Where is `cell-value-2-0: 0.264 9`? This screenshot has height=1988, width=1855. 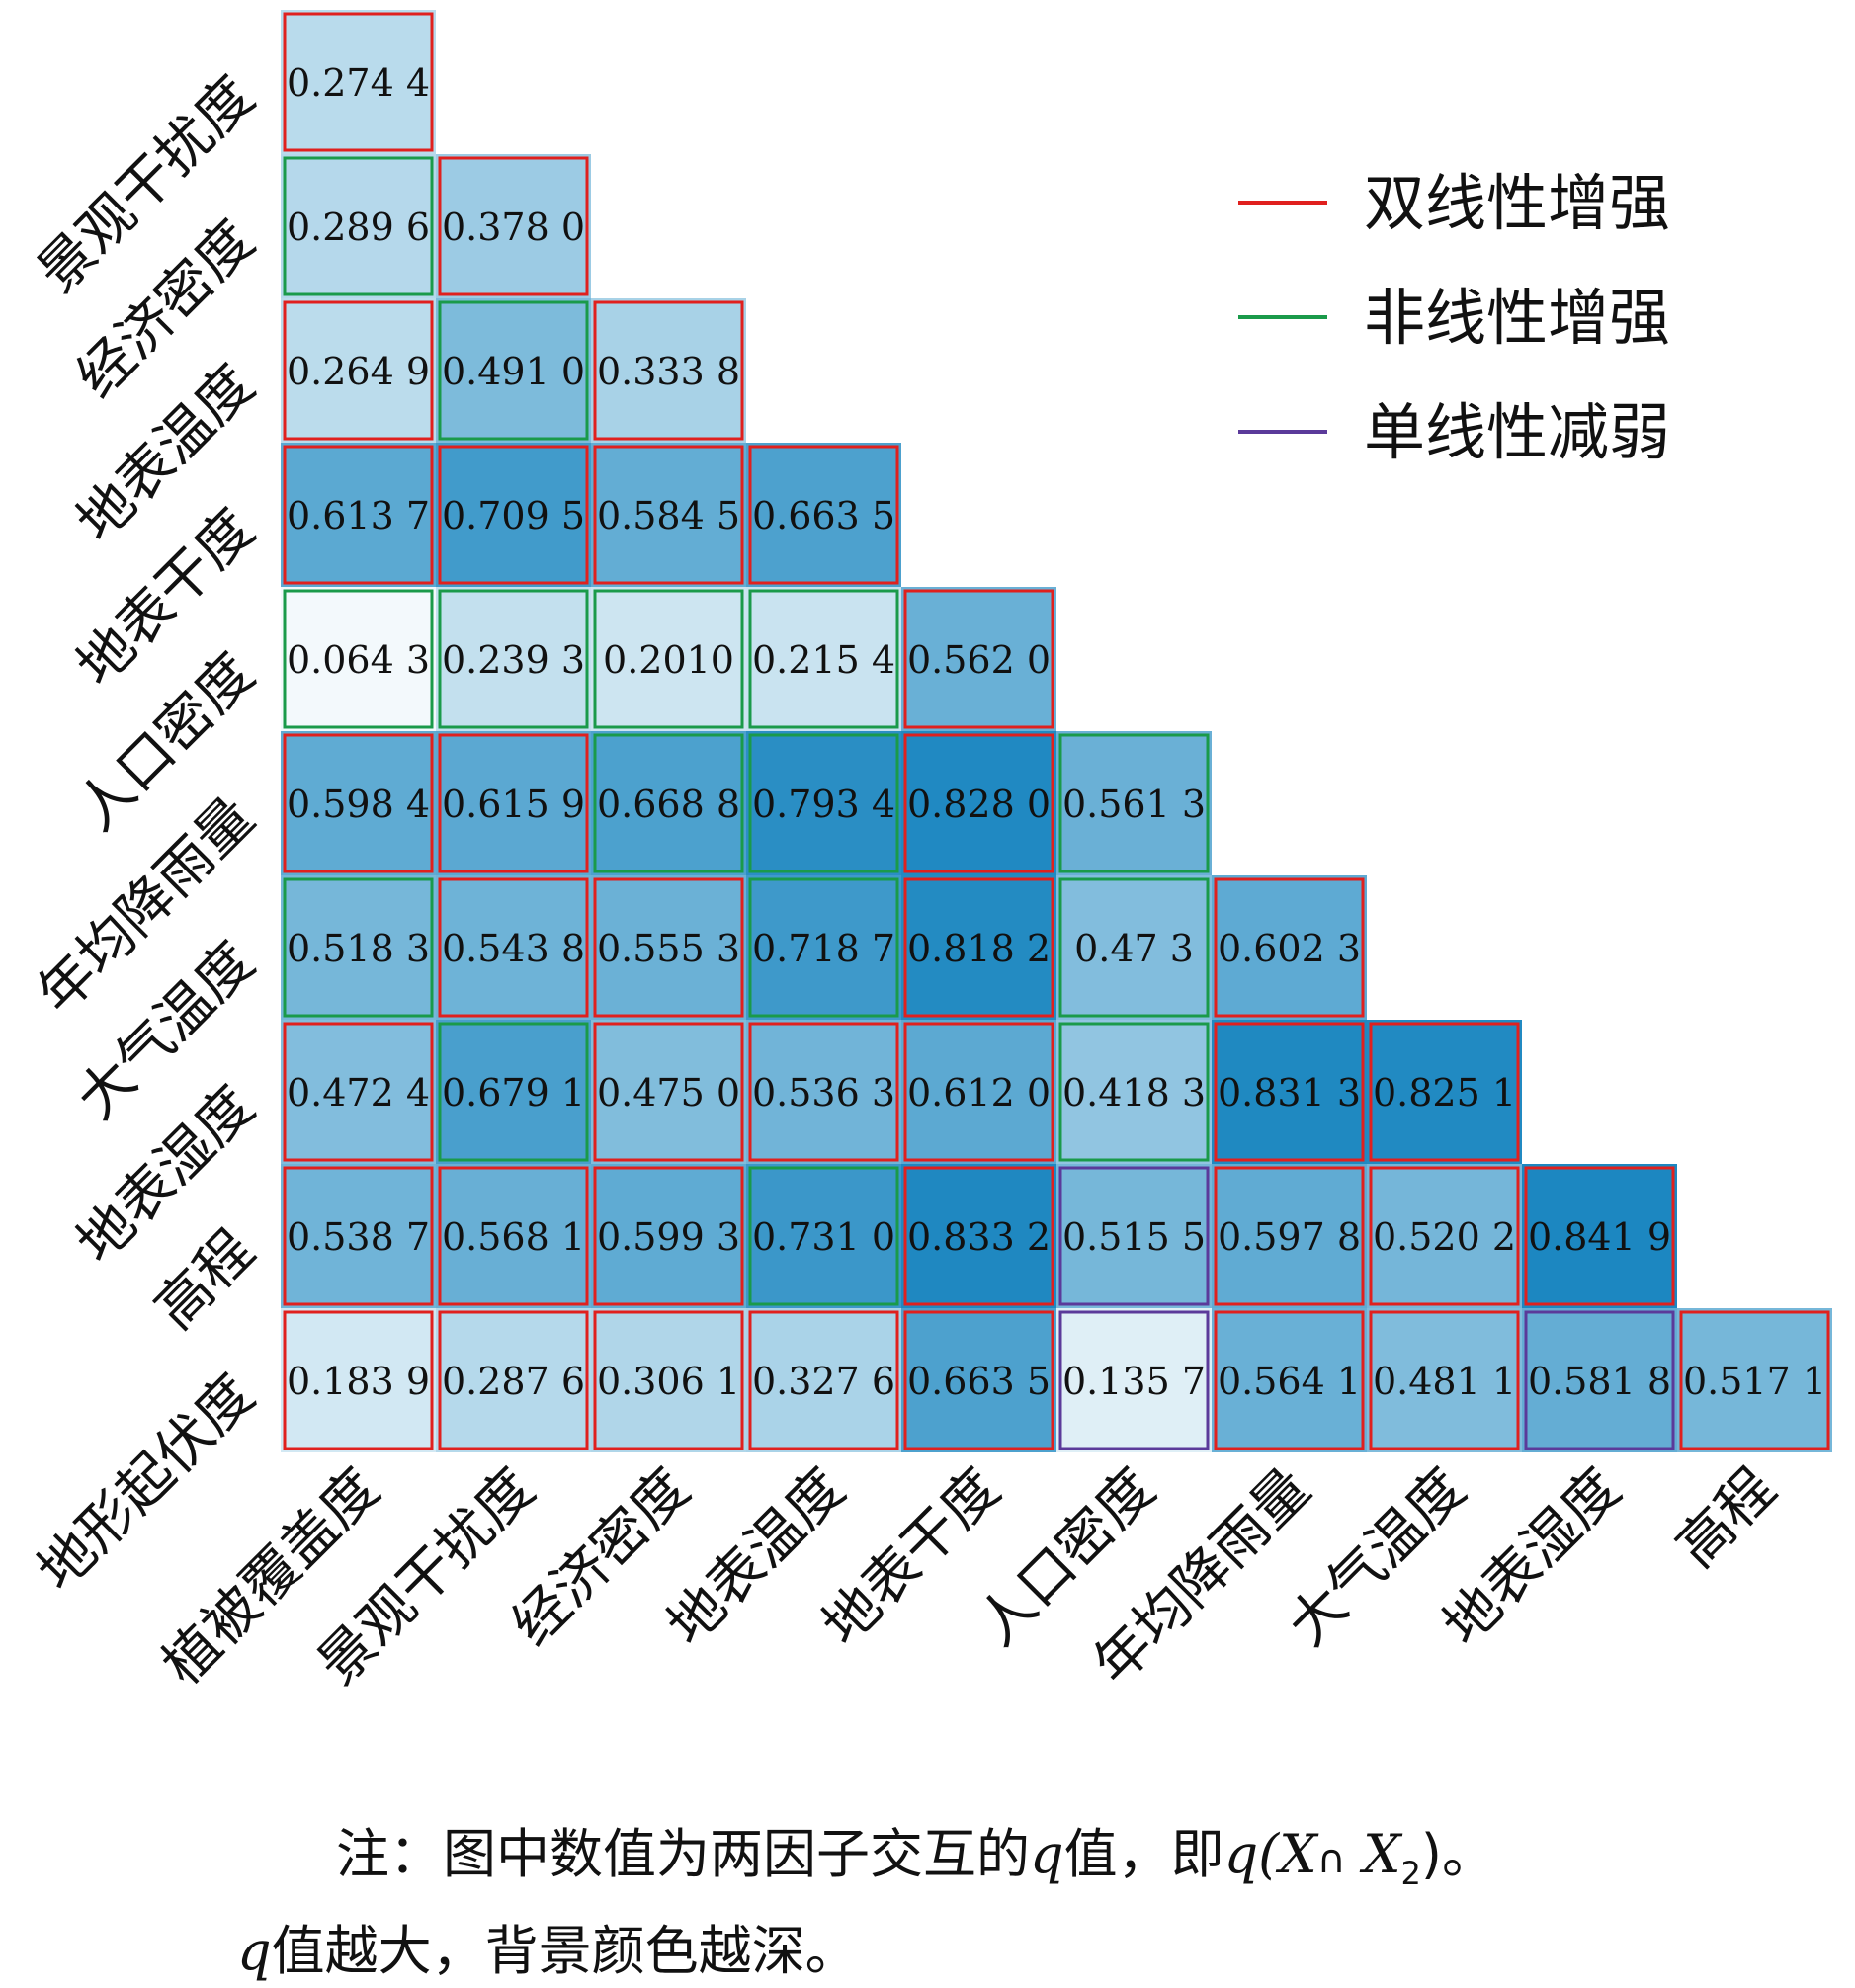 cell-value-2-0: 0.264 9 is located at coordinates (358, 371).